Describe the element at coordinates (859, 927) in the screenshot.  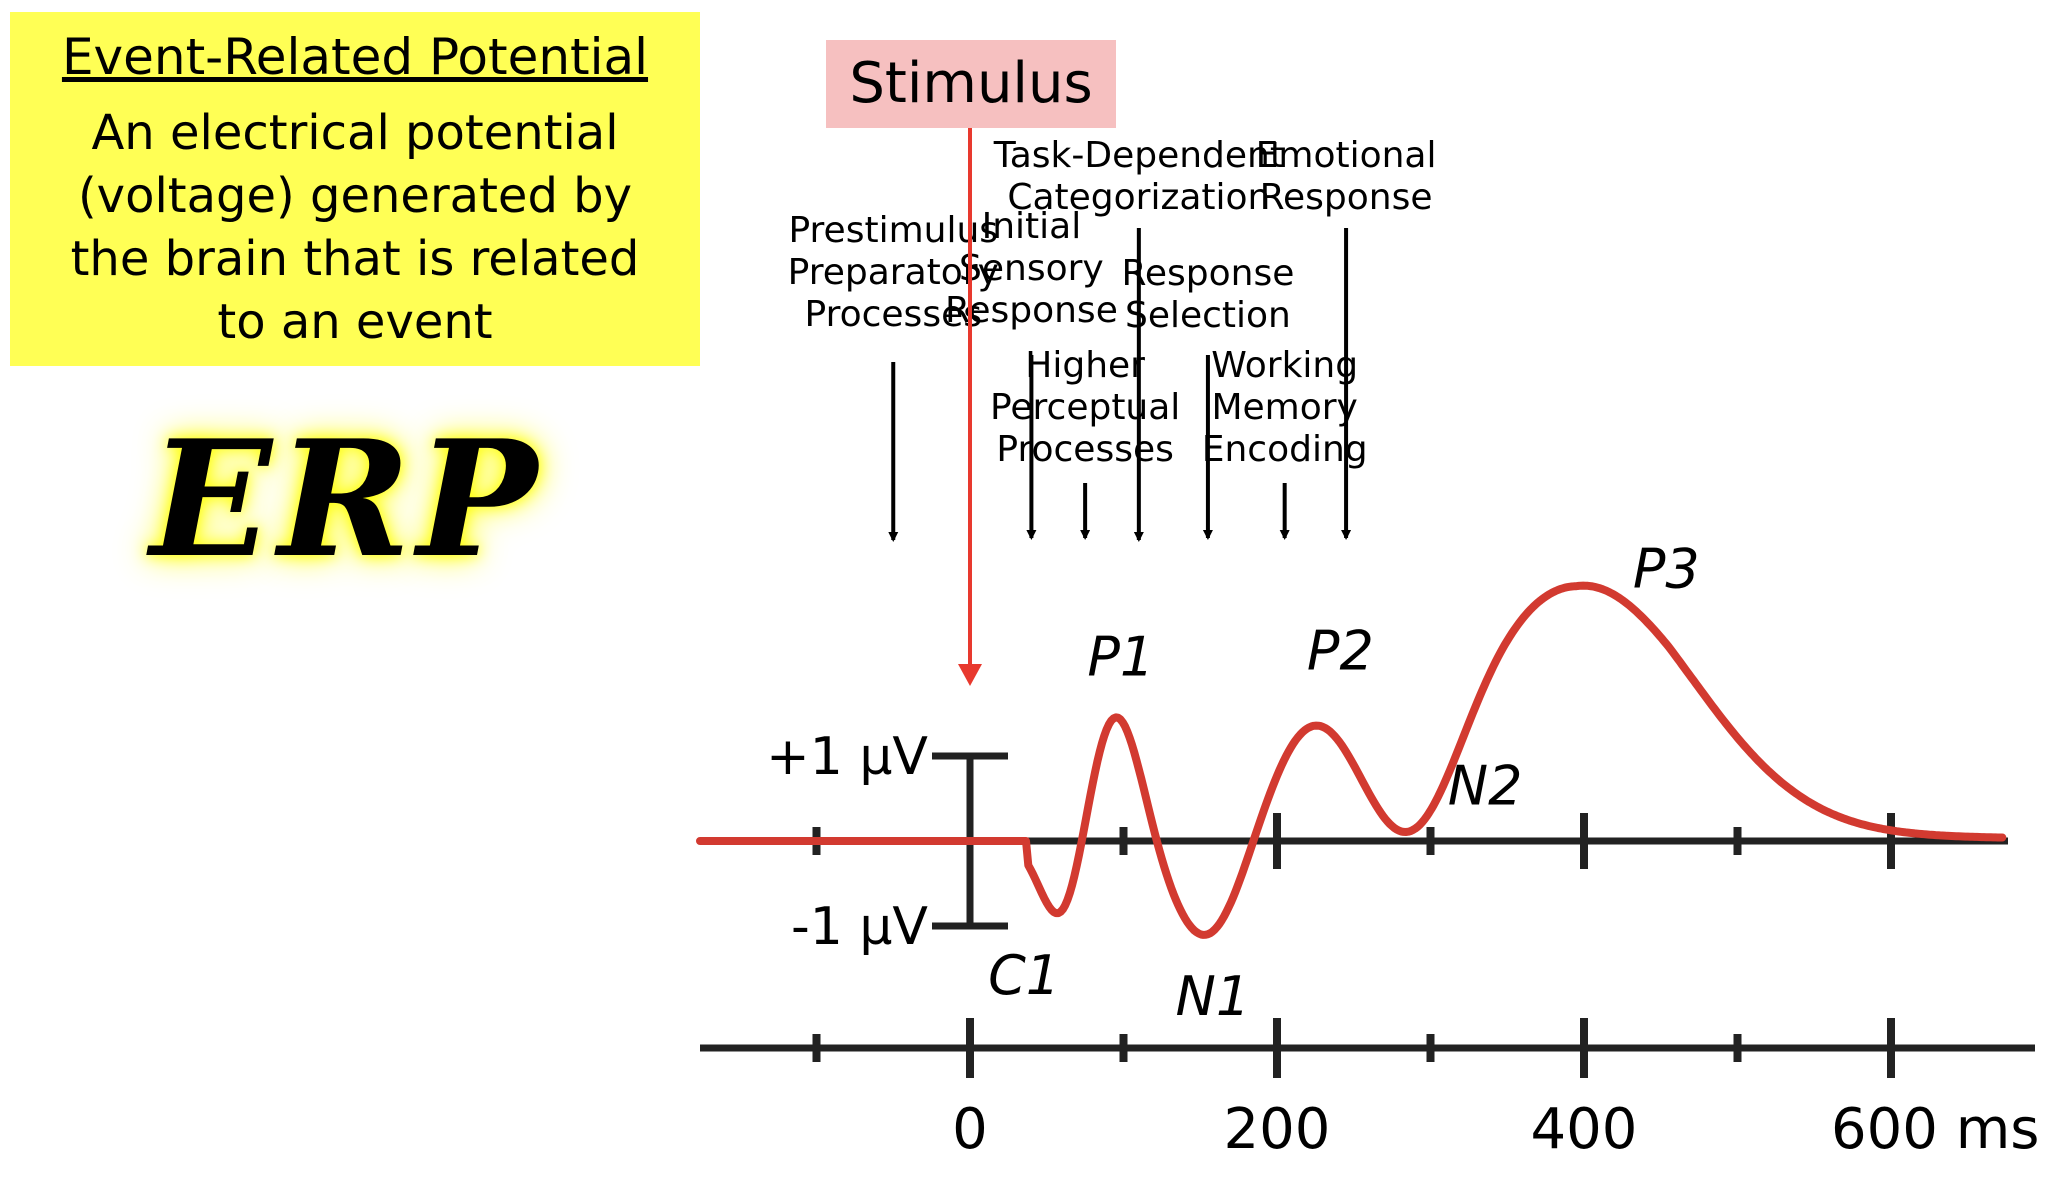
I see `scale-bottom-label: -1 μV` at that location.